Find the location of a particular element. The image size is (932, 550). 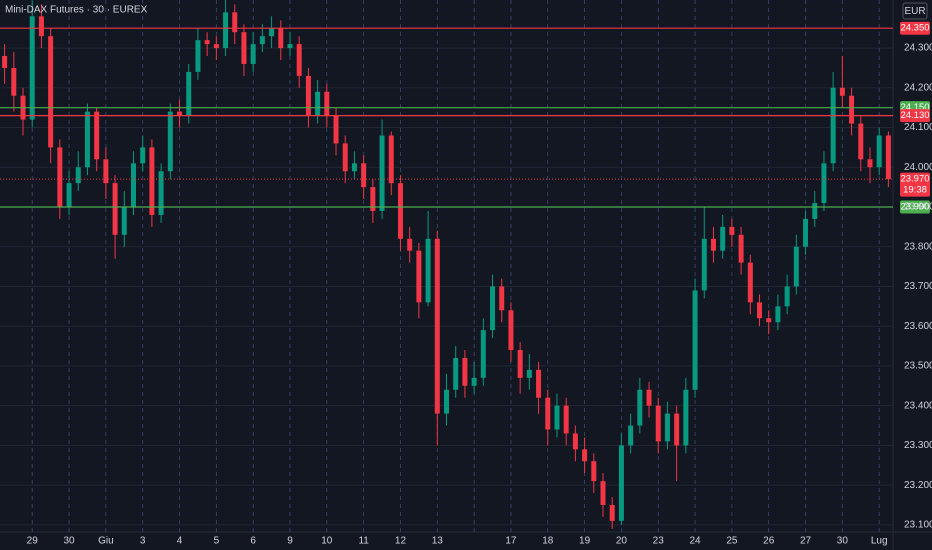

x-tick-label: 20 is located at coordinates (622, 541).